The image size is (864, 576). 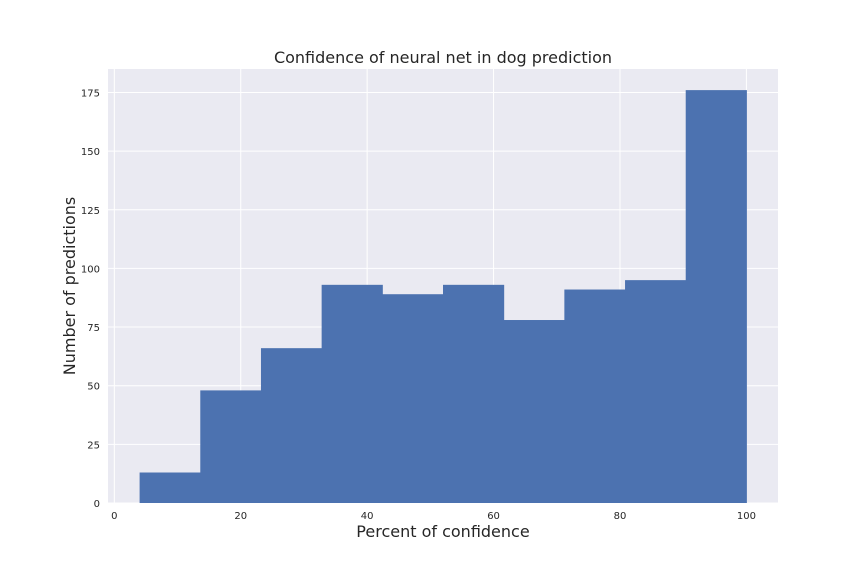 I want to click on y-tick-label: 150, so click(x=90, y=152).